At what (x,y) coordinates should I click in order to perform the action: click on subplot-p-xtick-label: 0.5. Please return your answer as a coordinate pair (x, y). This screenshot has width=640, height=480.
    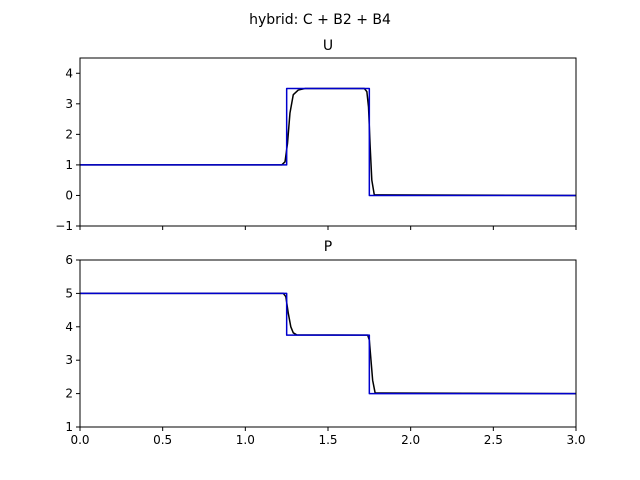
    Looking at the image, I should click on (162, 440).